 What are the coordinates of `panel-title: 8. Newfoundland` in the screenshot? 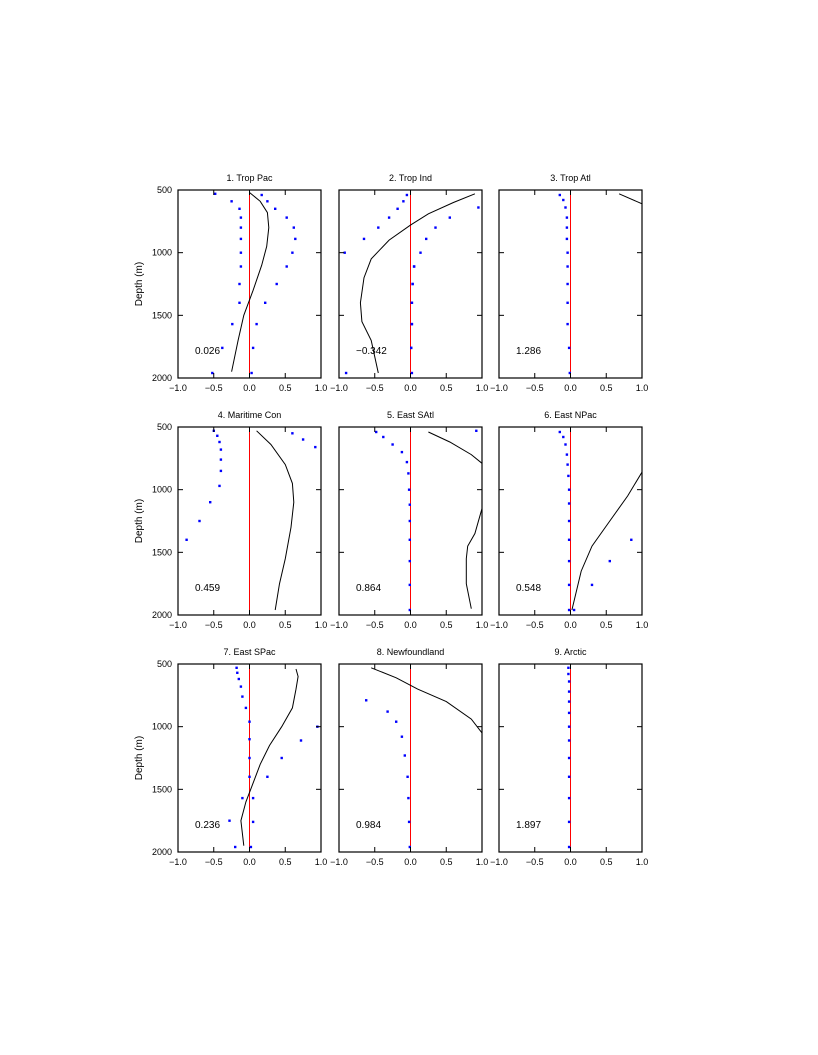 It's located at (411, 652).